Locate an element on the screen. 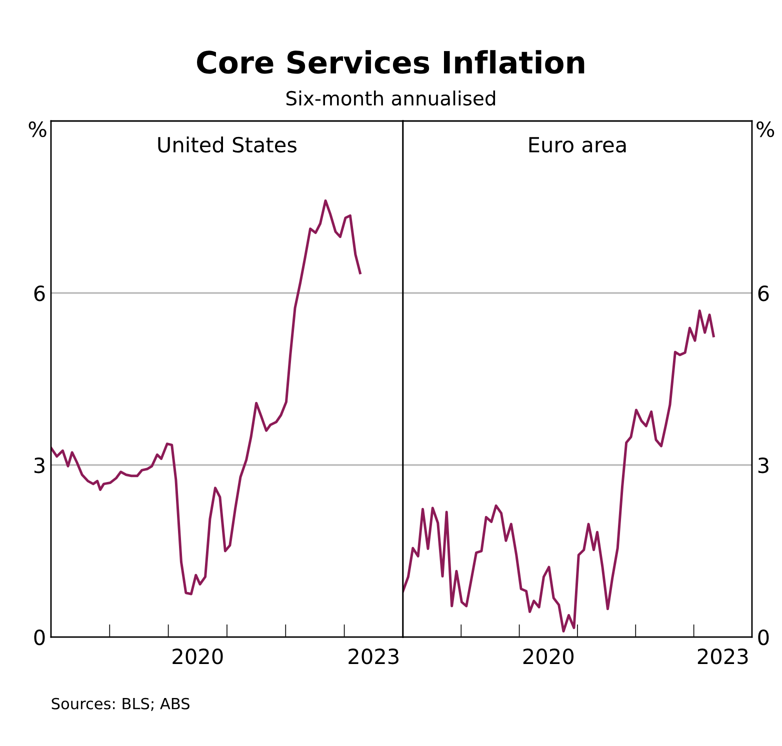  text: United States is located at coordinates (227, 144).